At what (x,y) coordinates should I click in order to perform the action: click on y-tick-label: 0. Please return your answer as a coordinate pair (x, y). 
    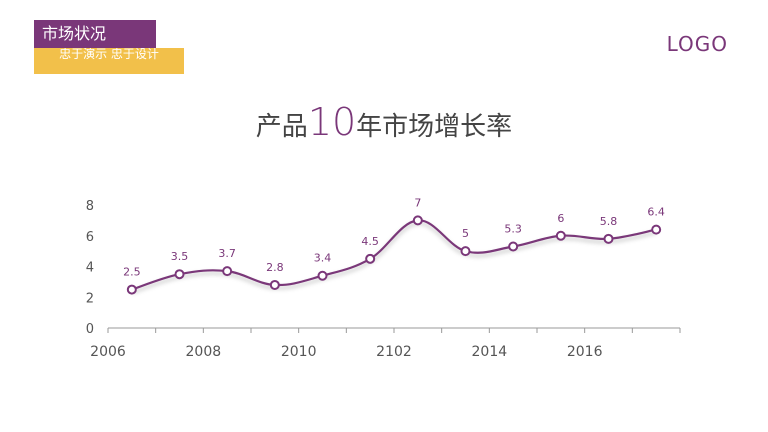
    Looking at the image, I should click on (90, 329).